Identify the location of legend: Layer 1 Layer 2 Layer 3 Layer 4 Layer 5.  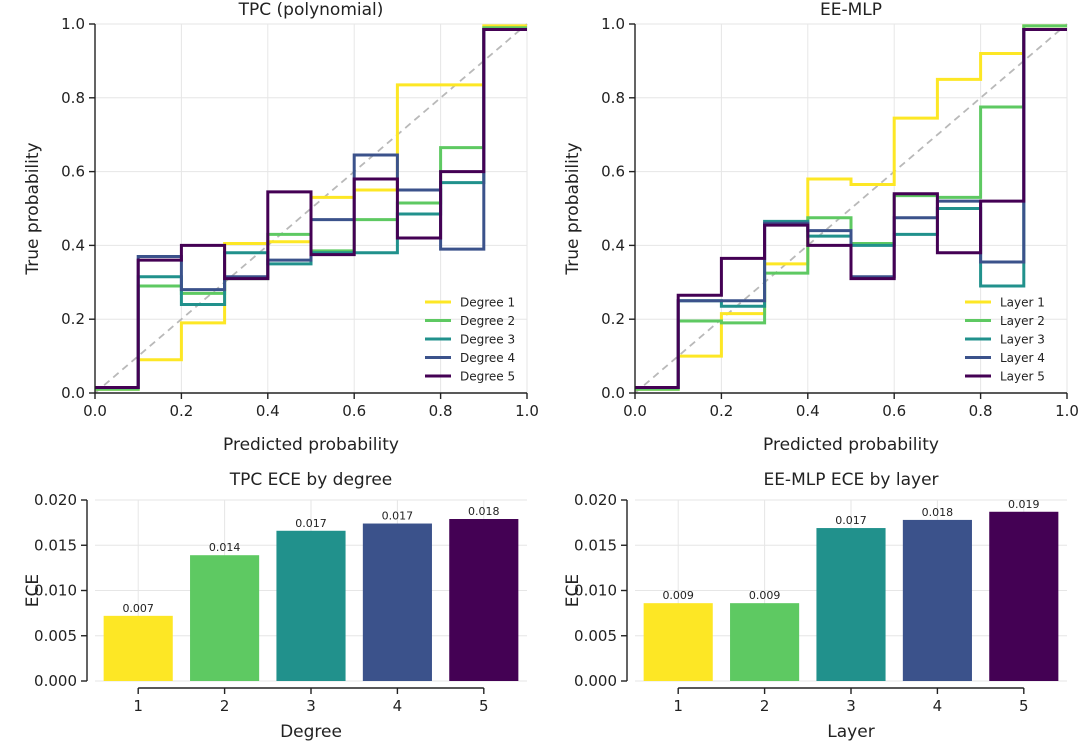
(1005, 340).